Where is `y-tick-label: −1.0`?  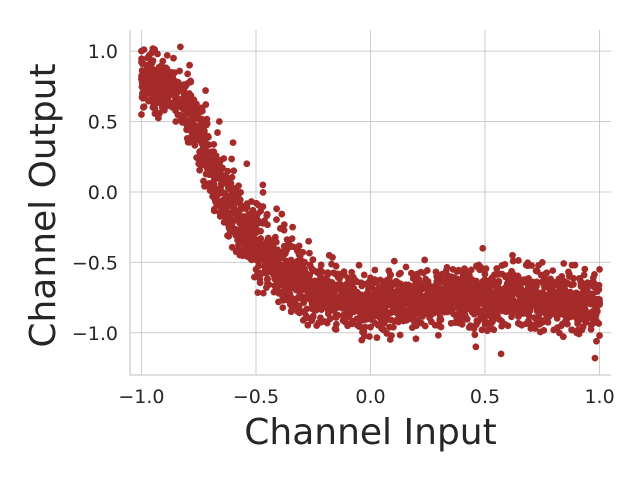
y-tick-label: −1.0 is located at coordinates (95, 334).